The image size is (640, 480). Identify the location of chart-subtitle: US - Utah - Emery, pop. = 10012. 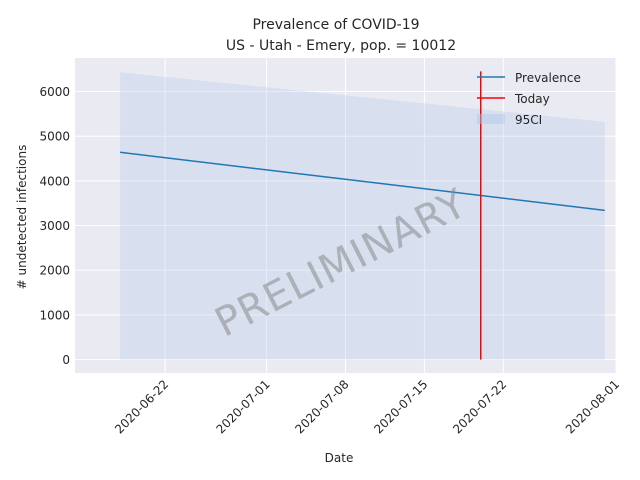
(341, 46).